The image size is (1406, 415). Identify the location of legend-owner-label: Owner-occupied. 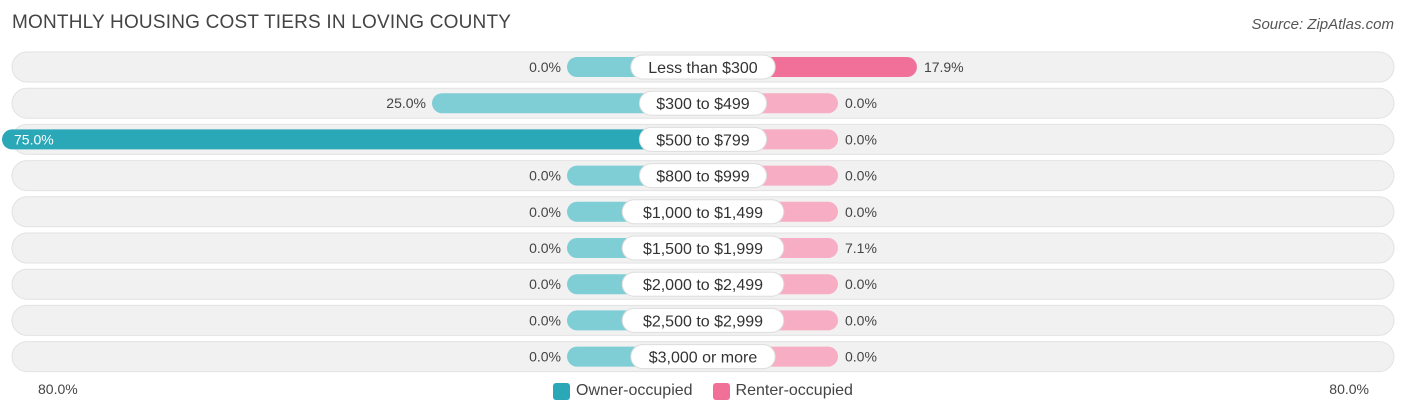
(634, 390).